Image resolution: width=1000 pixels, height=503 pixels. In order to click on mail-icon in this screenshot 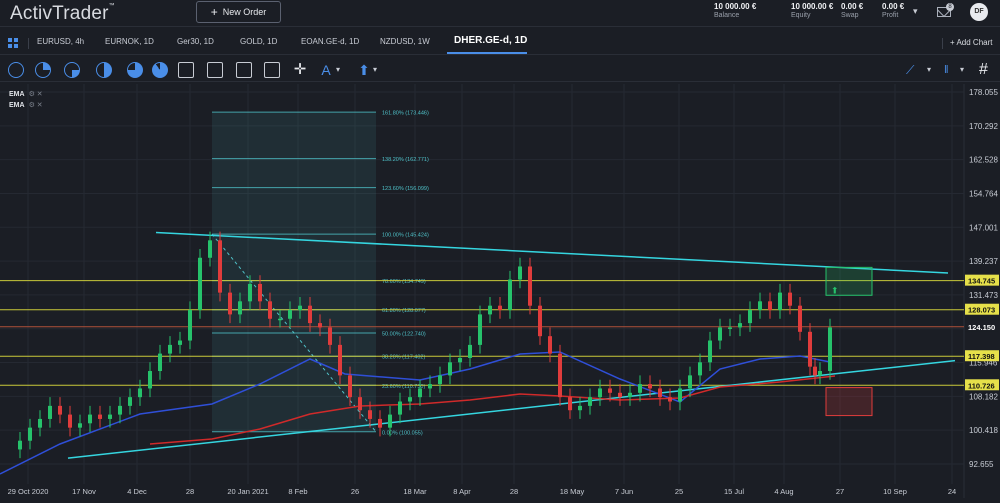, I will do `click(944, 12)`.